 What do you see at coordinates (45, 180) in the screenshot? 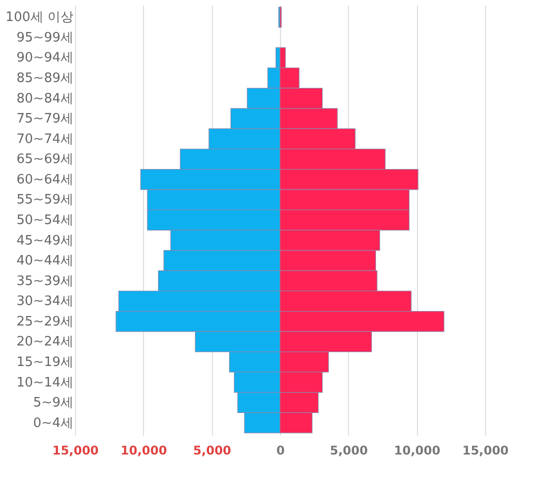
I see `y-tick-label: 60~64세` at bounding box center [45, 180].